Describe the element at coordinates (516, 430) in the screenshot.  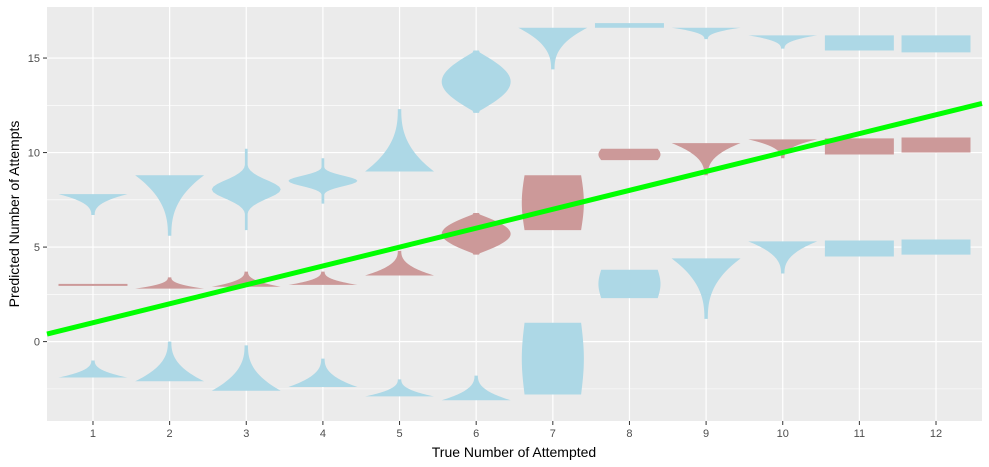
I see `x-axis: 1 2 3 4 5 6 7 8 9 10 11 12` at that location.